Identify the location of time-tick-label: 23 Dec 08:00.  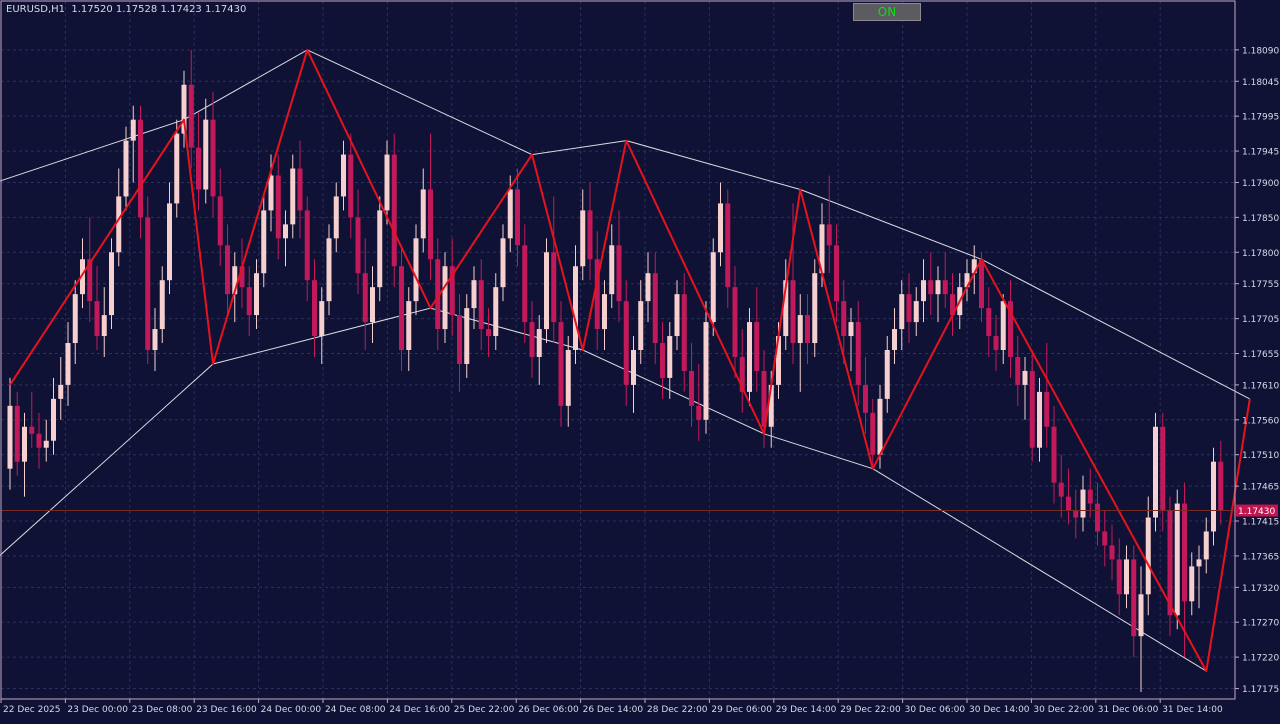
(162, 710).